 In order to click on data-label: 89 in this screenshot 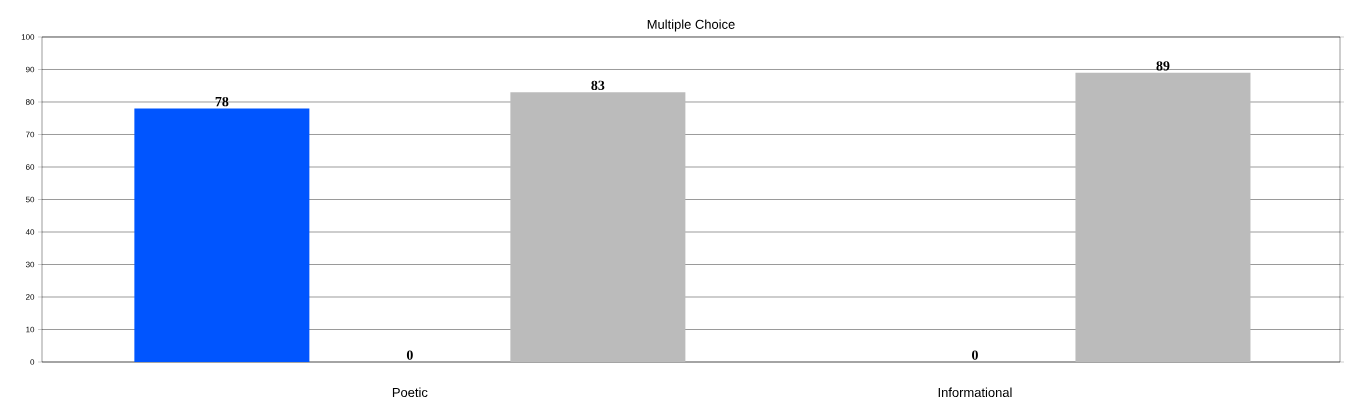, I will do `click(1163, 66)`.